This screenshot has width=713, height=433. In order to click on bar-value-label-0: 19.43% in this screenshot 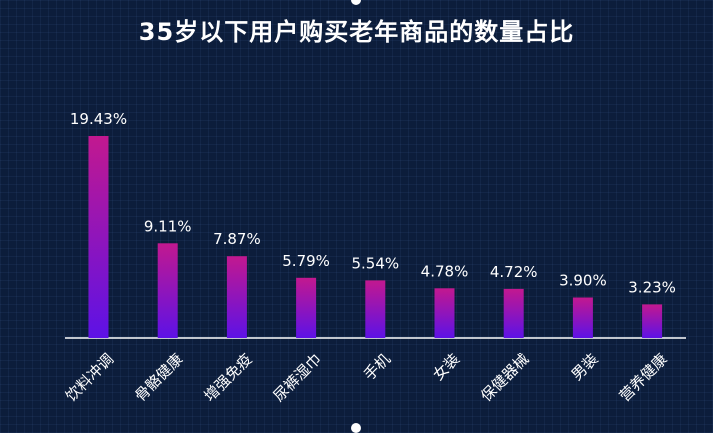, I will do `click(98, 119)`.